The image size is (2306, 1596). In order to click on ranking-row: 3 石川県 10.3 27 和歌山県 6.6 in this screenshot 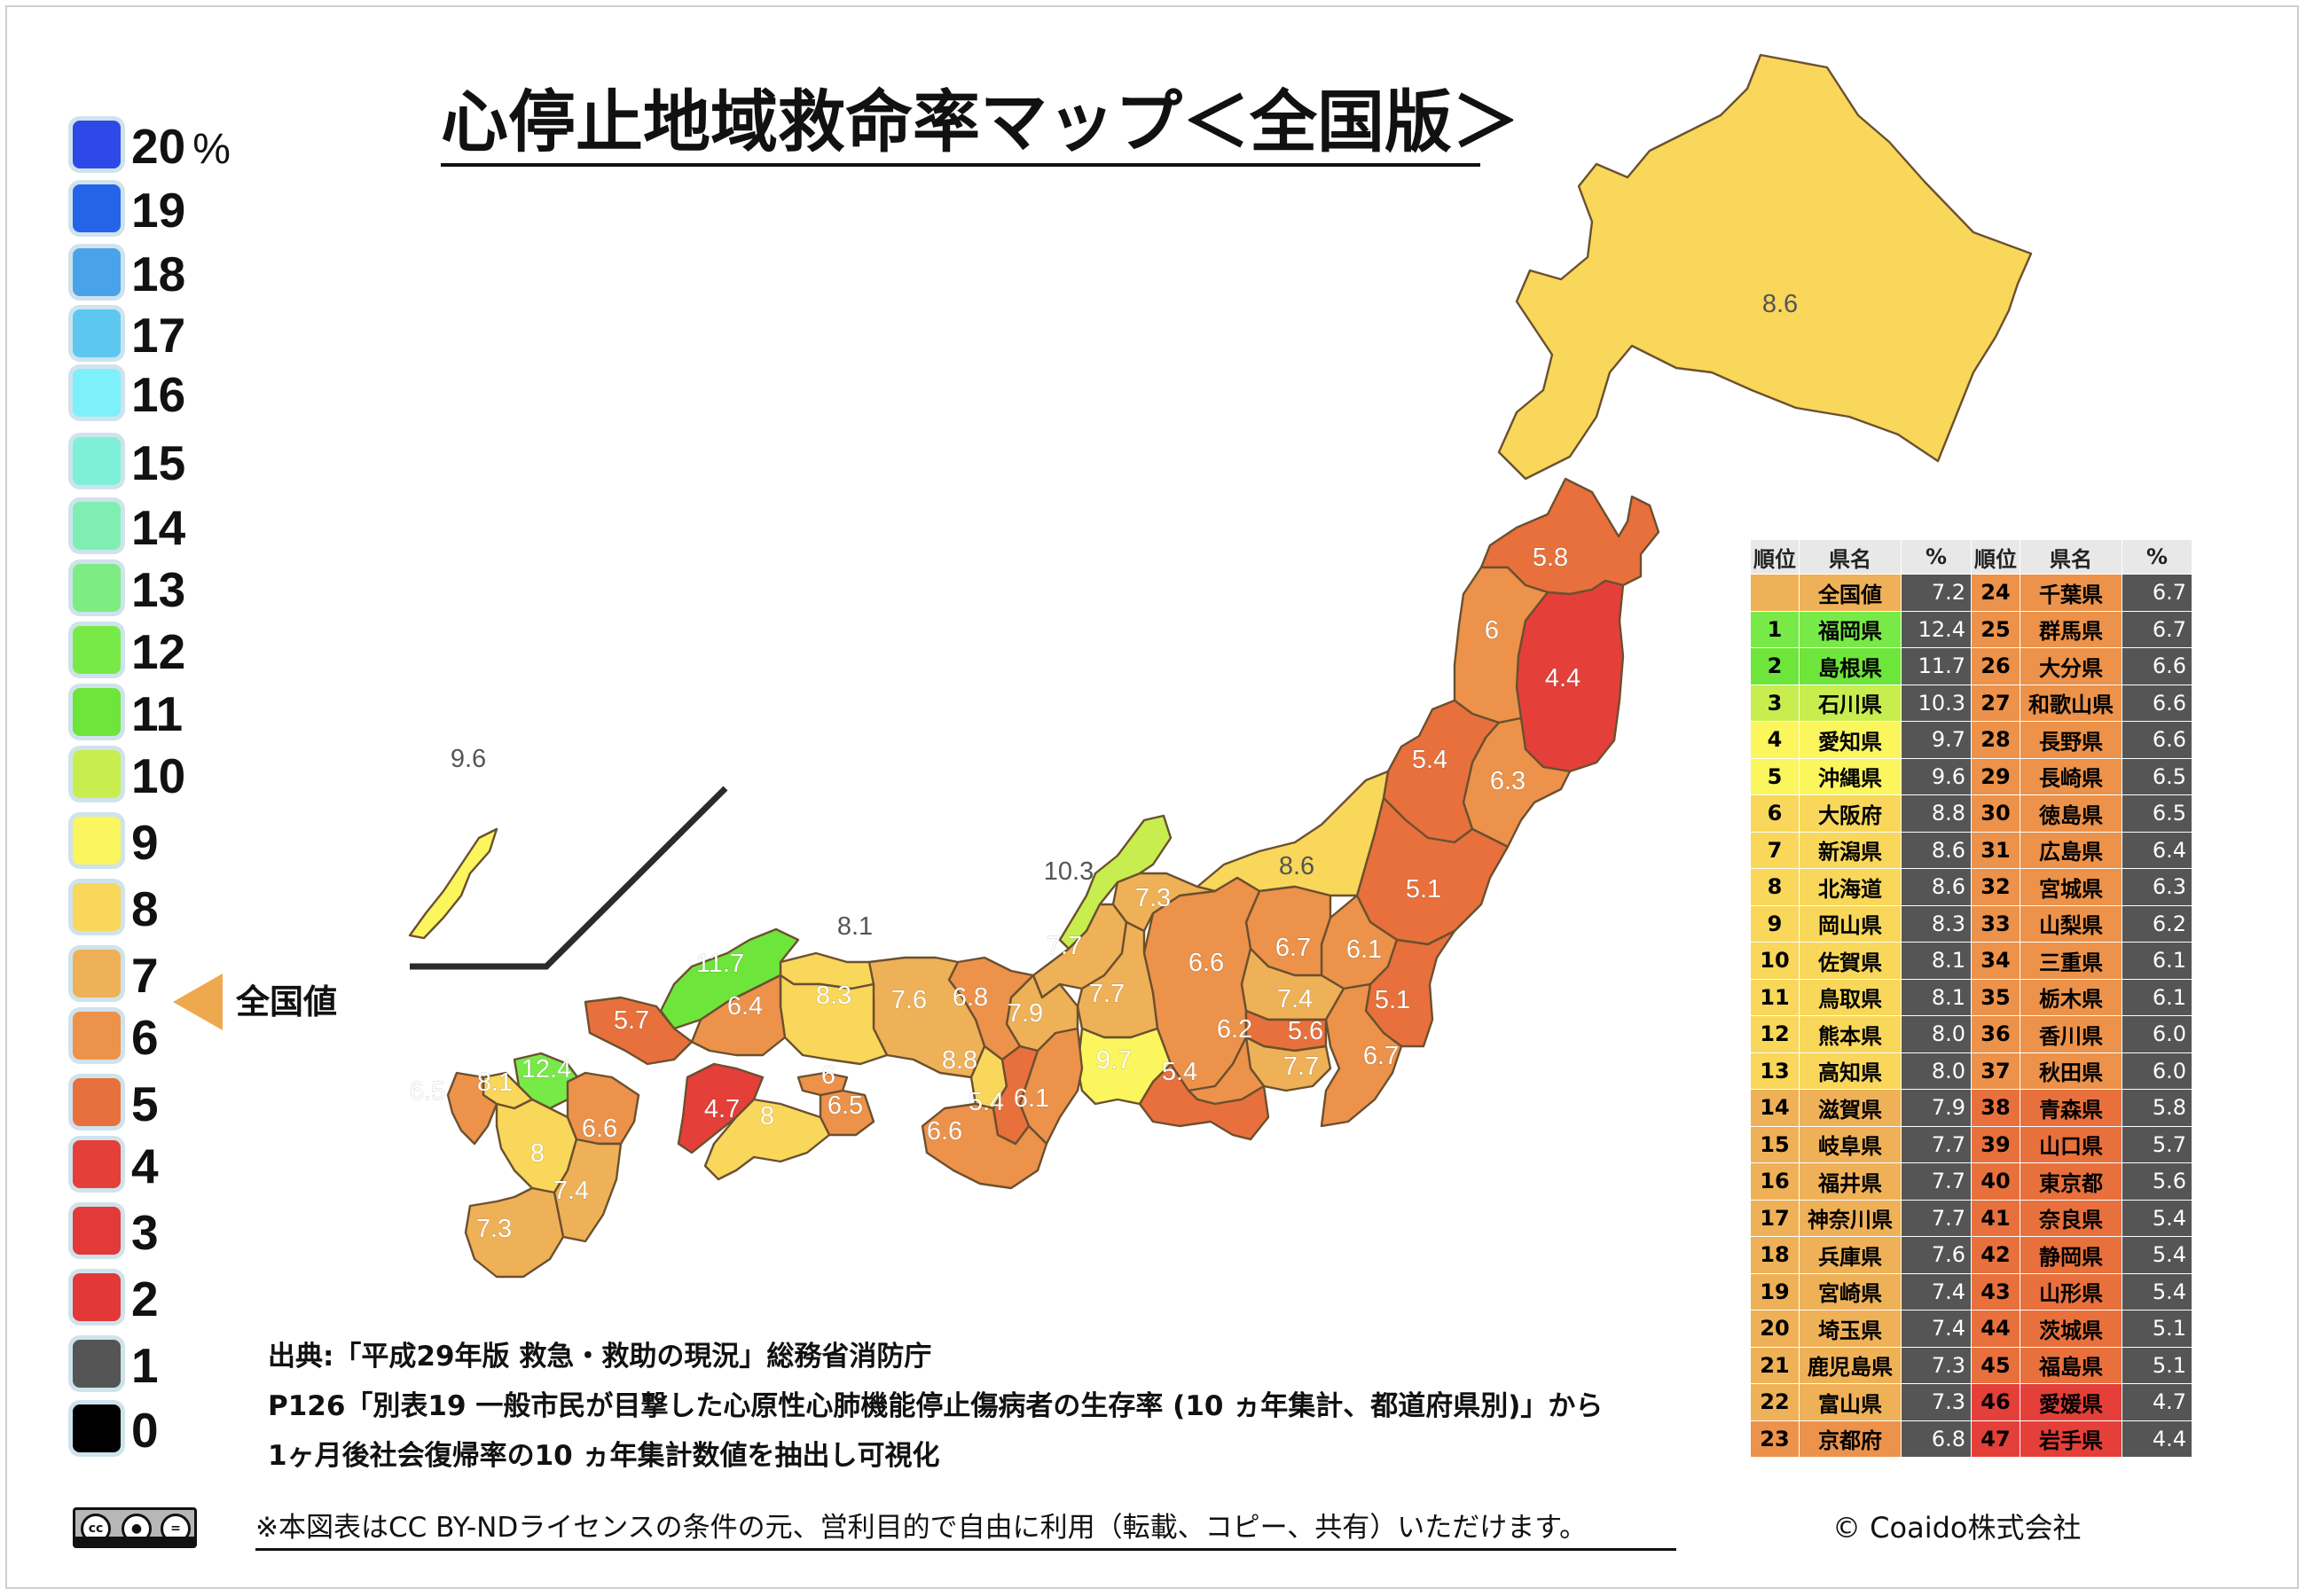, I will do `click(1971, 703)`.